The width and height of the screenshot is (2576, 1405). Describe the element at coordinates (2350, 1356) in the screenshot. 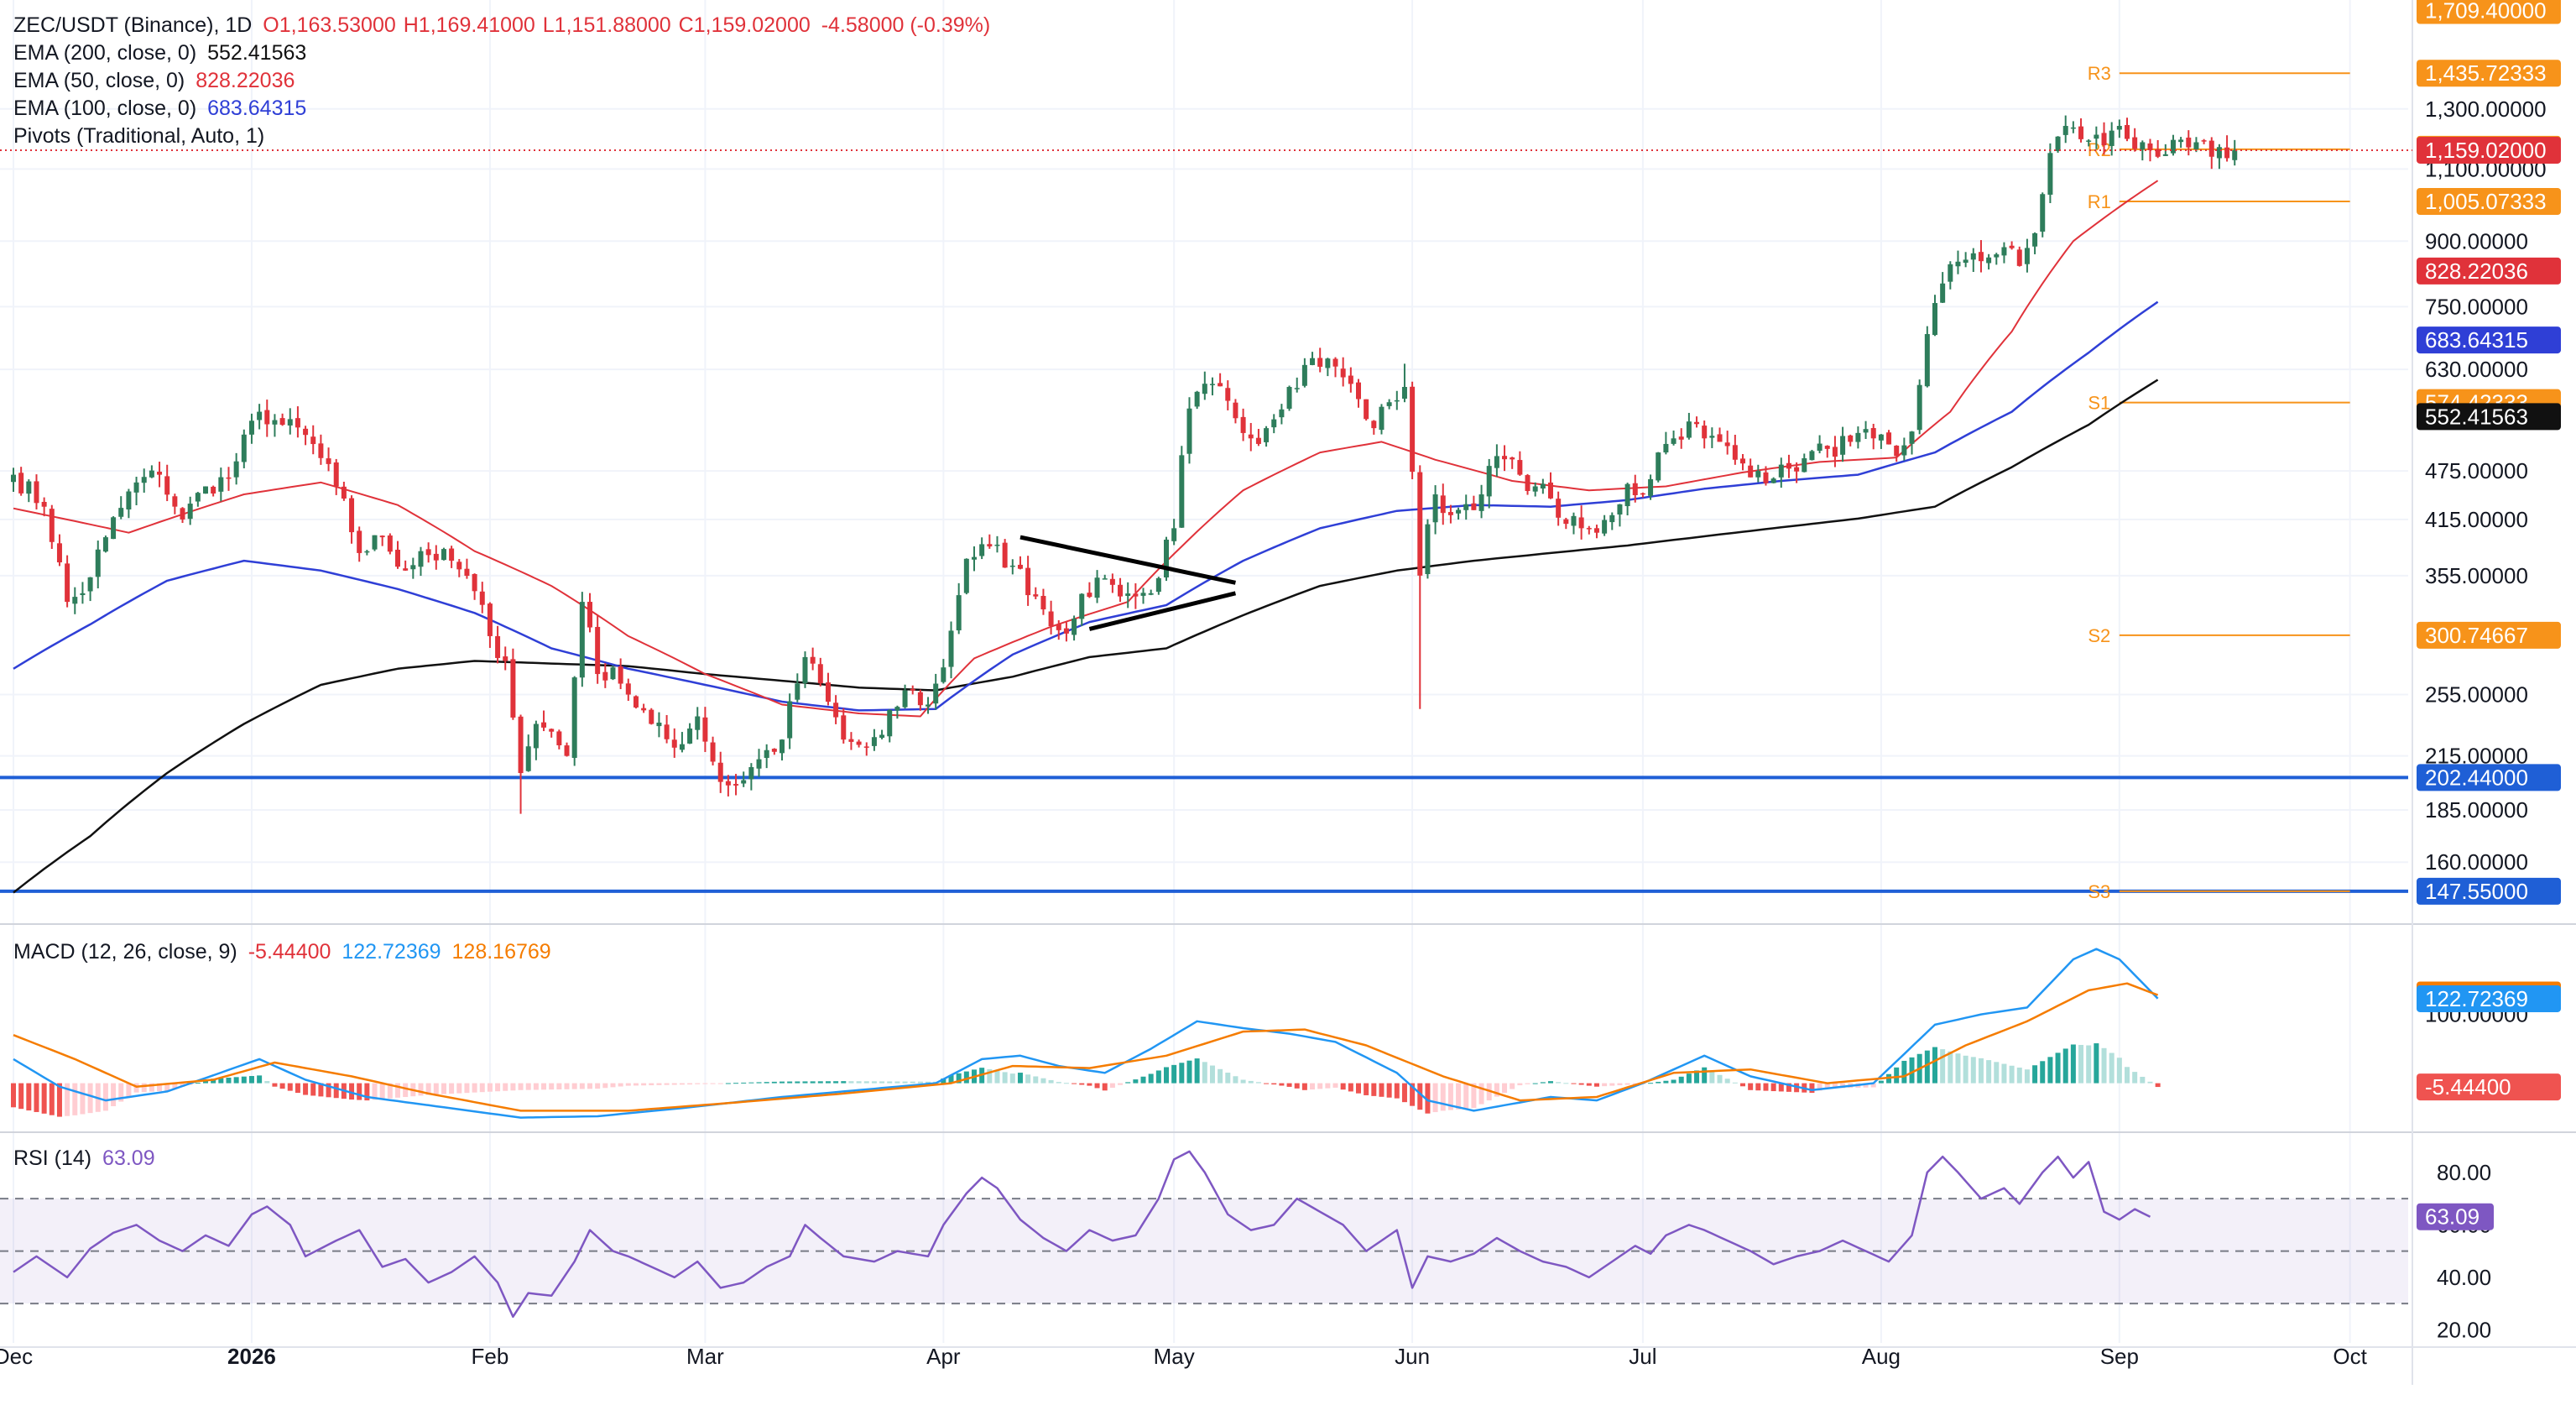

I see `time-tick-label: Oct` at that location.